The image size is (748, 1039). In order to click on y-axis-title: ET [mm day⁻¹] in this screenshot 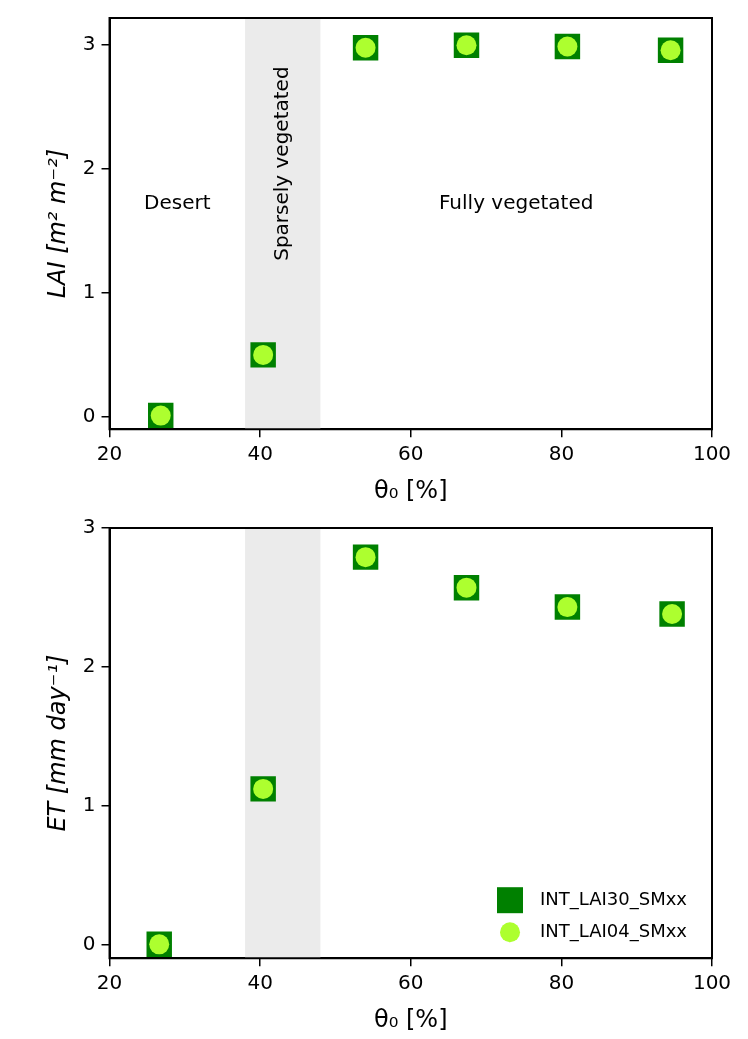, I will do `click(56, 743)`.